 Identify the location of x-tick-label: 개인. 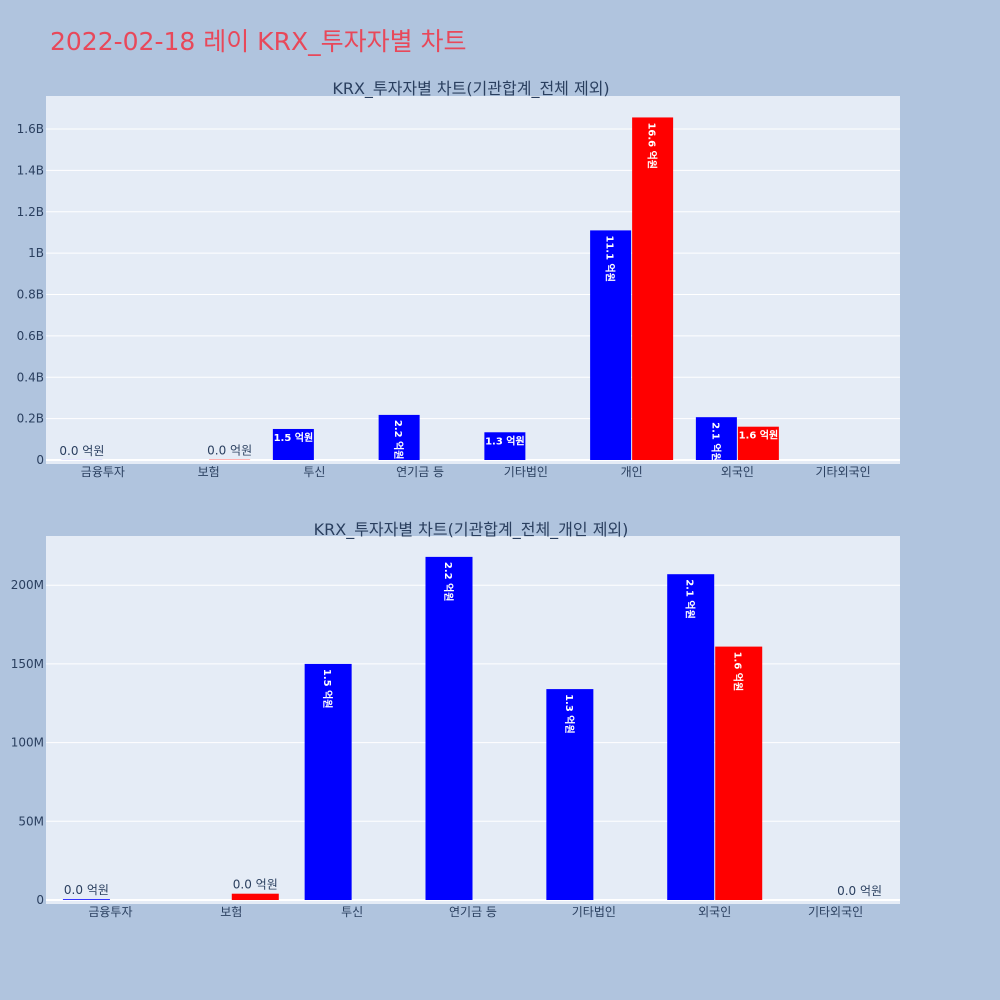
(632, 472).